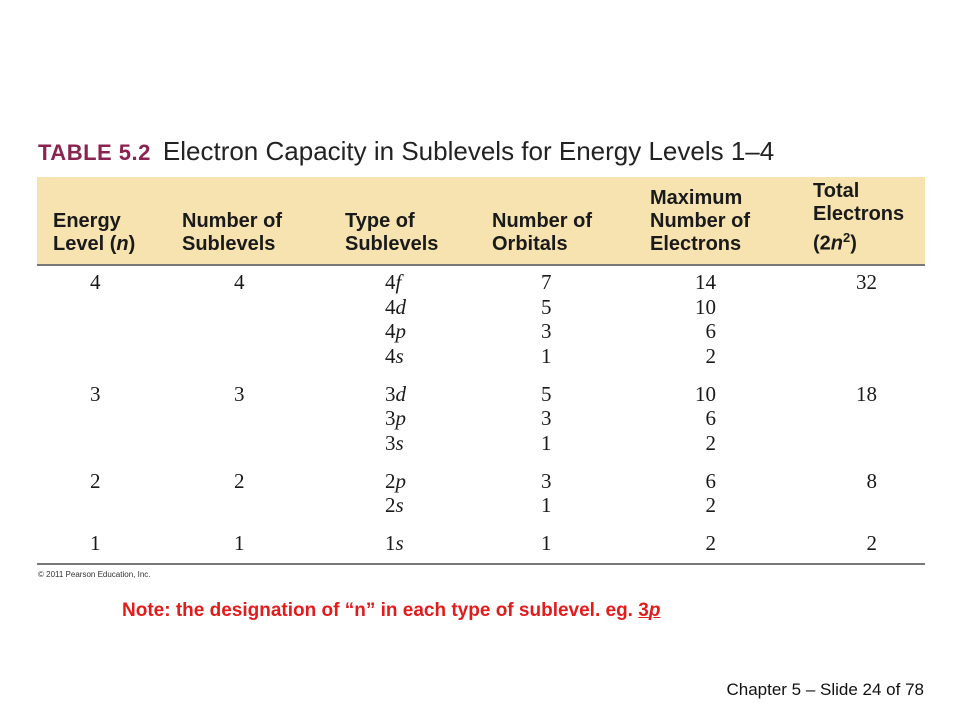 The height and width of the screenshot is (720, 960). What do you see at coordinates (546, 282) in the screenshot?
I see `orbitals-cell: 7` at bounding box center [546, 282].